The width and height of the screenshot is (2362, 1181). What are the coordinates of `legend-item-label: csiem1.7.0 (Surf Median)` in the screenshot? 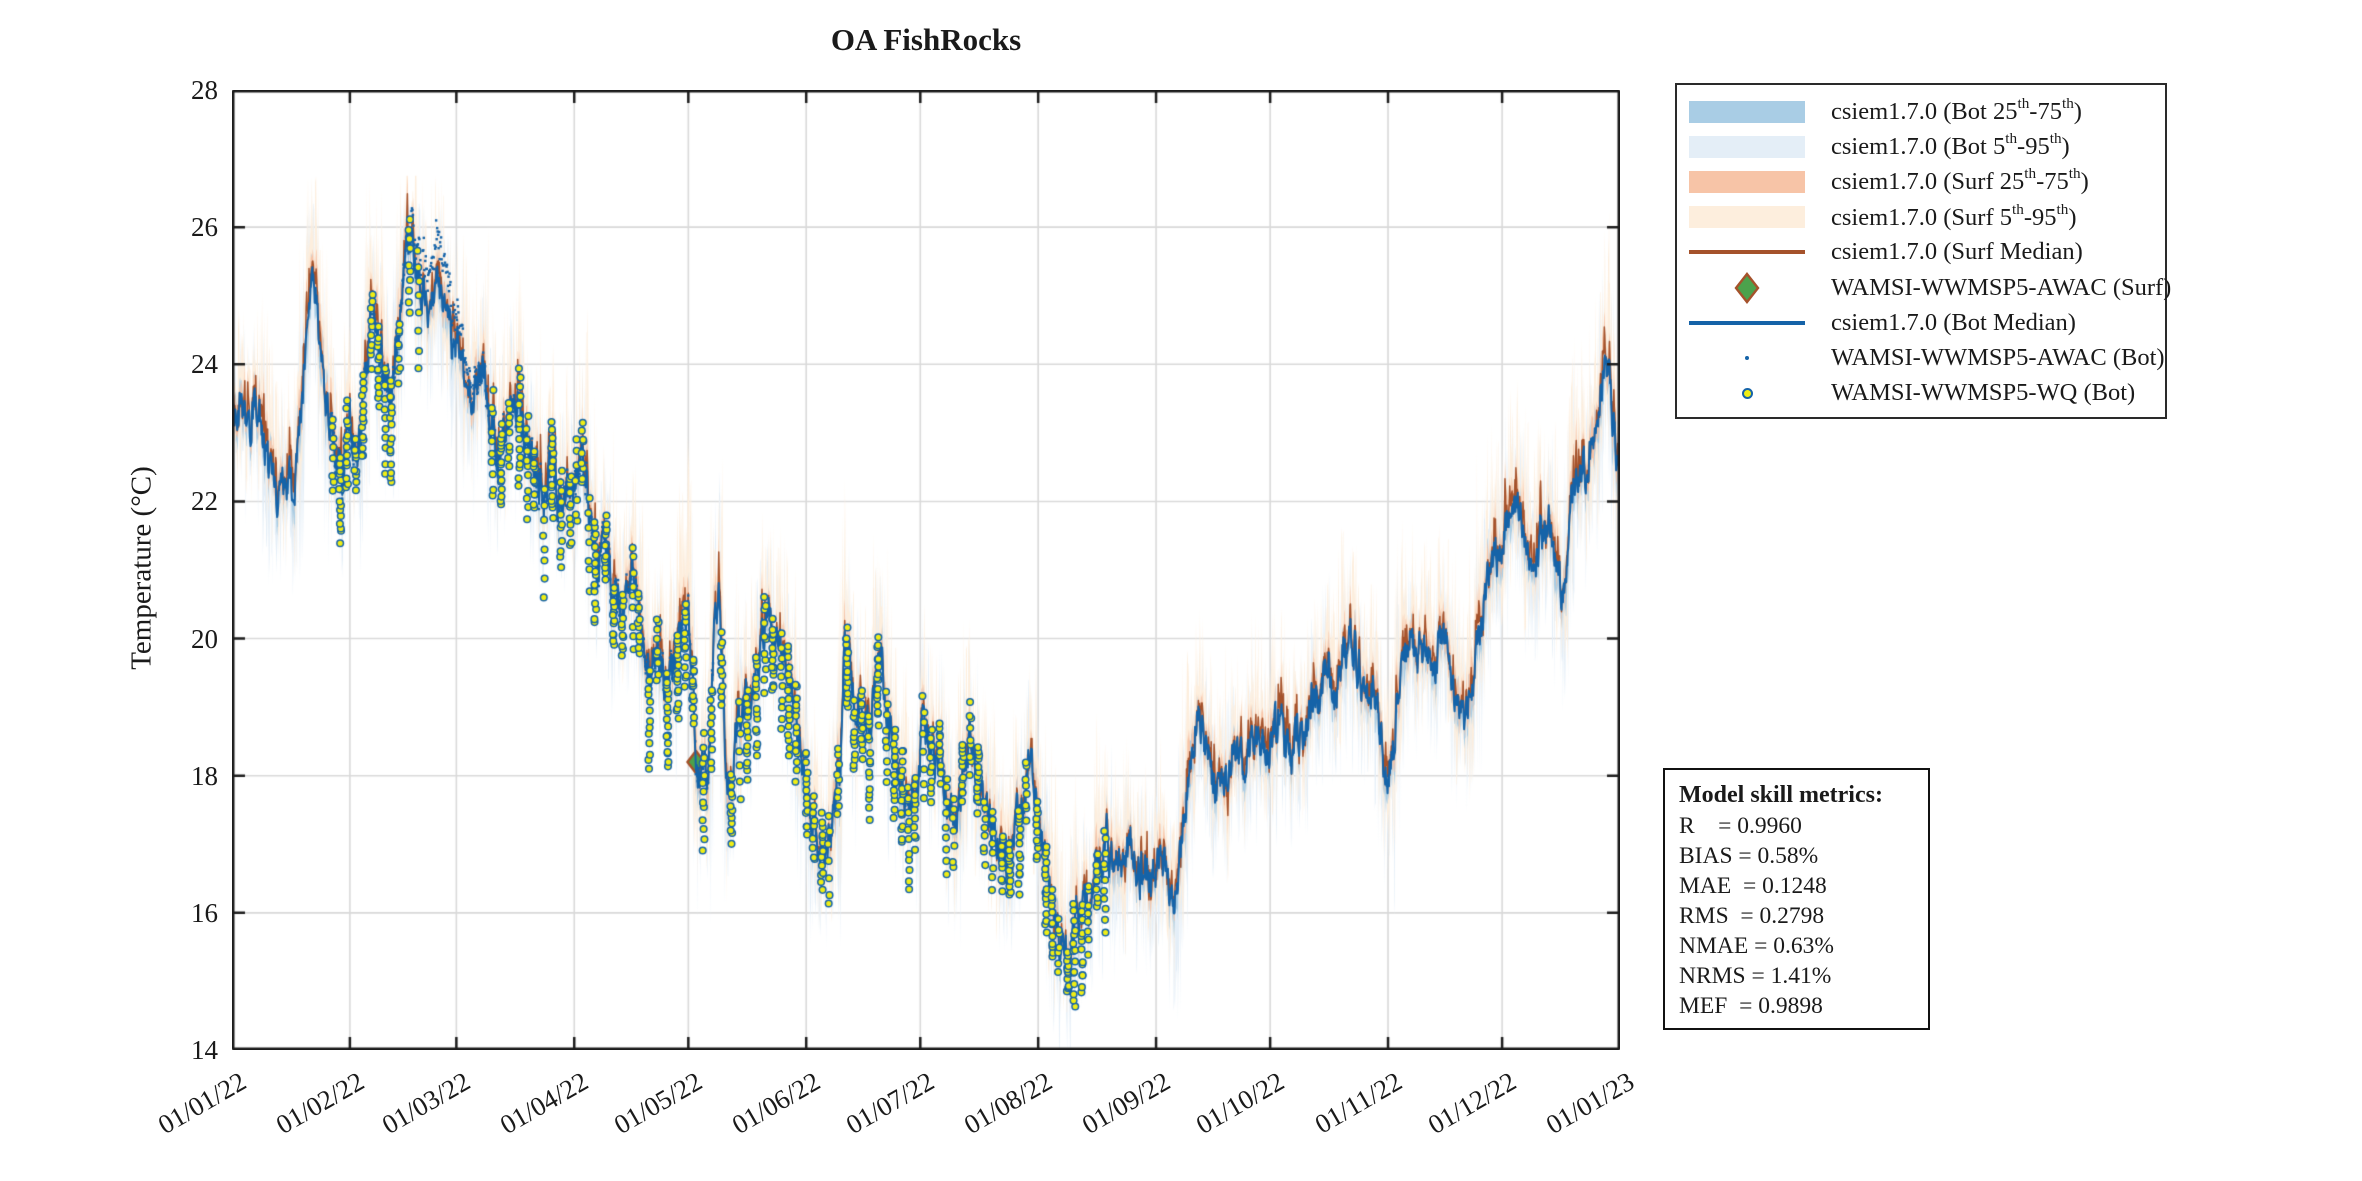 It's located at (1957, 252).